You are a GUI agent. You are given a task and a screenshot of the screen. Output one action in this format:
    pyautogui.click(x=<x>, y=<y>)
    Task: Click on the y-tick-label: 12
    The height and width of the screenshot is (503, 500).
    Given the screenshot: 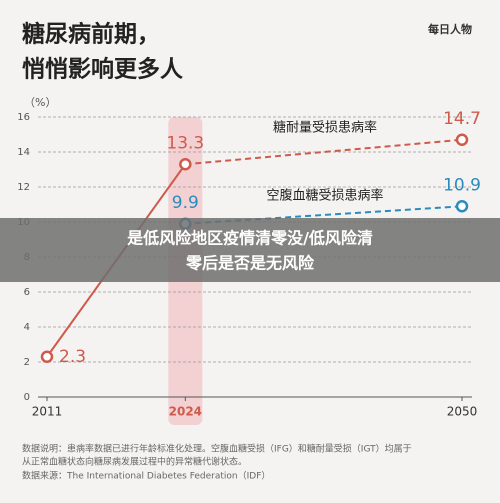 What is the action you would take?
    pyautogui.click(x=23, y=187)
    